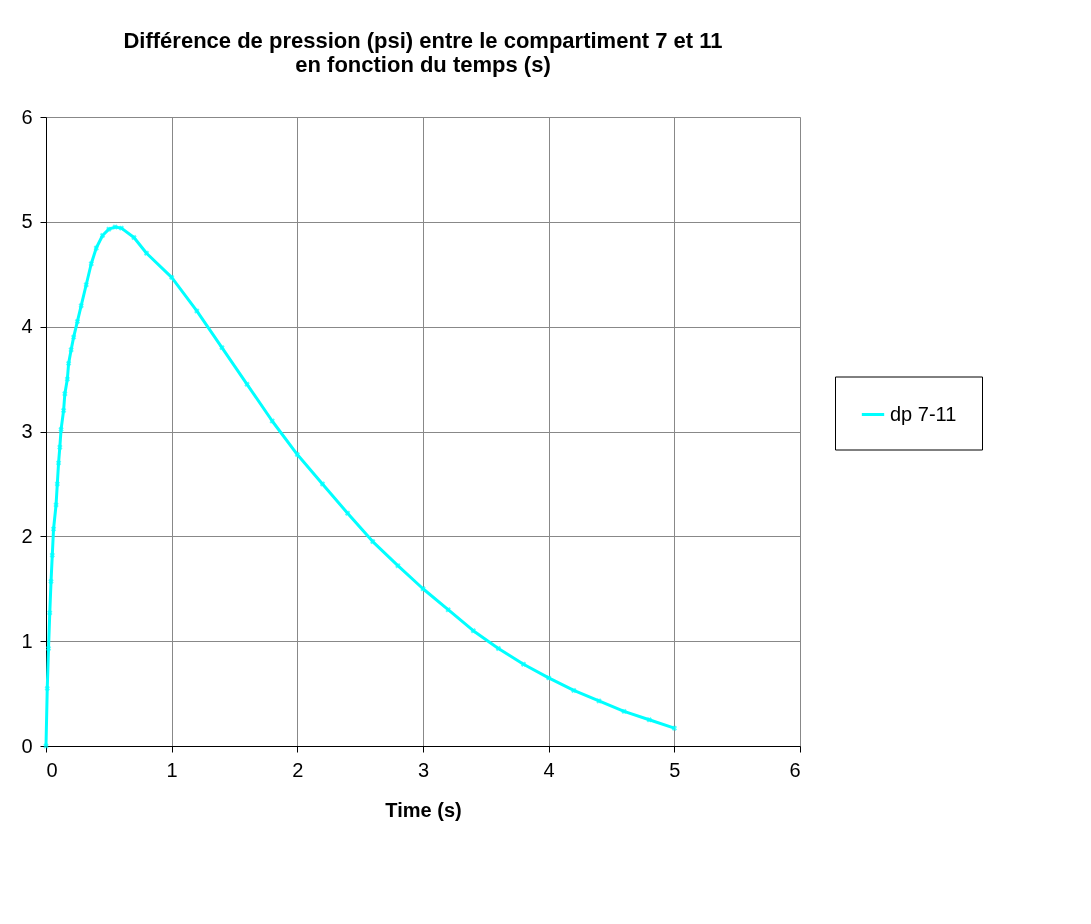  What do you see at coordinates (423, 52) in the screenshot?
I see `chart-title: Différence de pression (psi) entre le compartiment 7 et 11 en fonction du temps (s)` at bounding box center [423, 52].